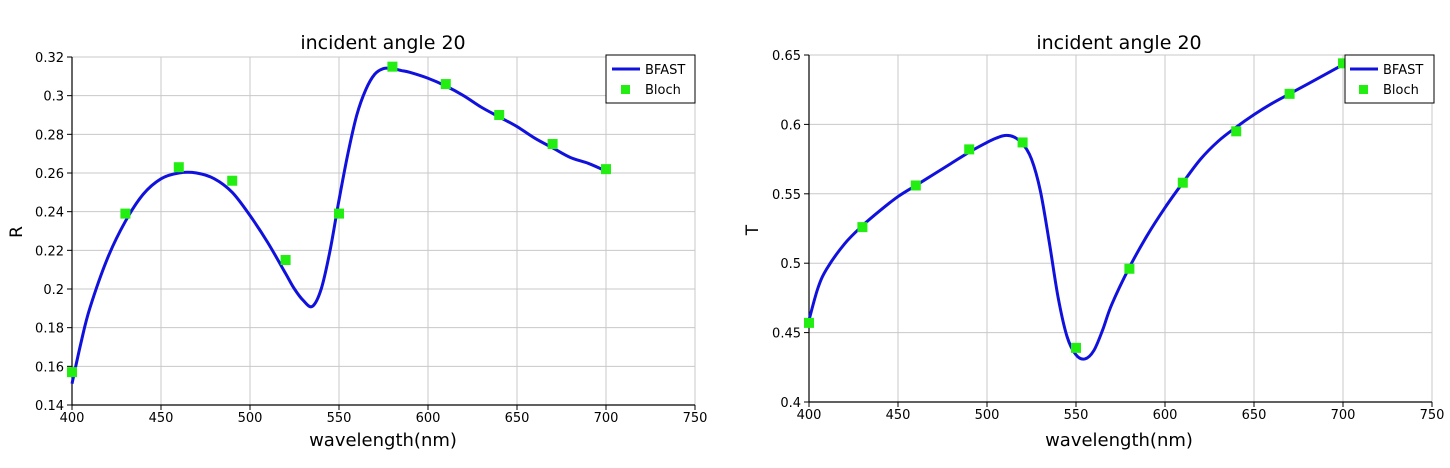 This screenshot has width=1450, height=468. I want to click on y-tick-labels: 0.14 0.16 0.18 0.2 0.22 0.24 0.26 0.28 0.3 0.32, so click(49, 232).